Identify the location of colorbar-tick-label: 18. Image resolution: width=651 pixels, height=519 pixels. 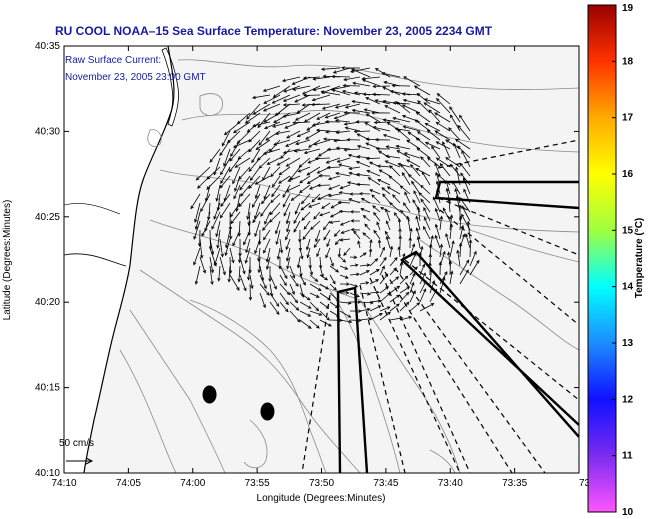
(628, 61).